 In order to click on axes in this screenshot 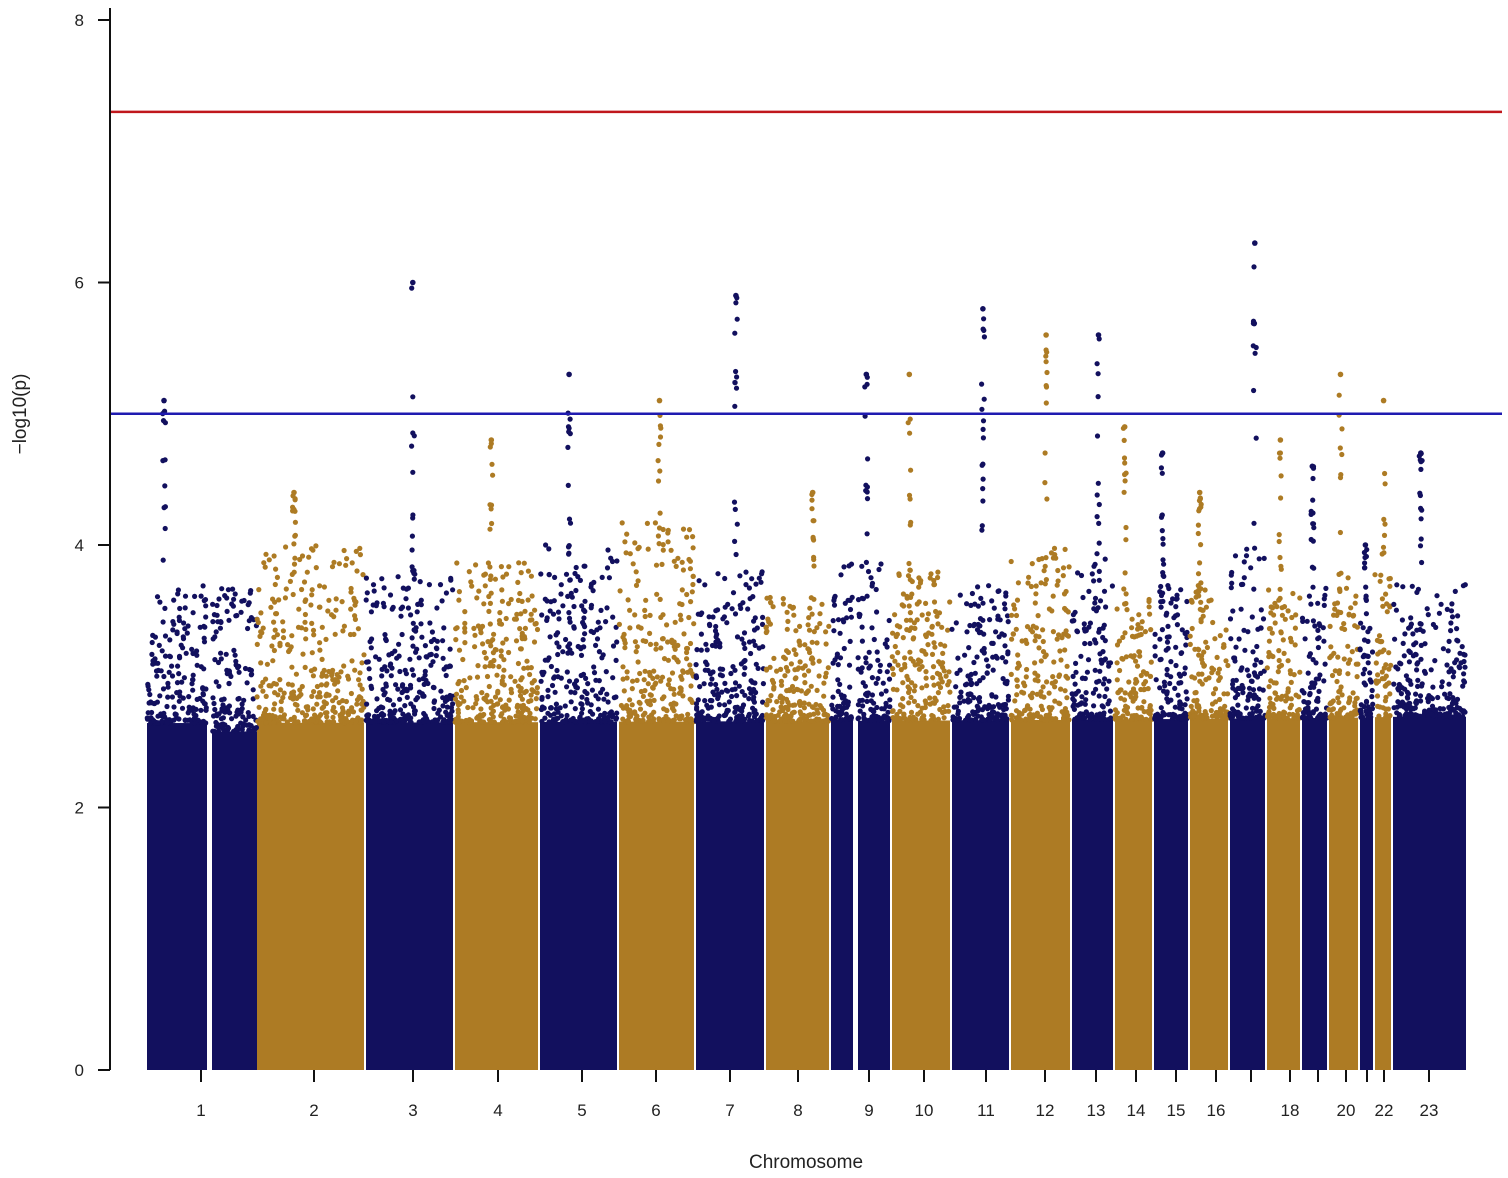, I will do `click(104, 539)`.